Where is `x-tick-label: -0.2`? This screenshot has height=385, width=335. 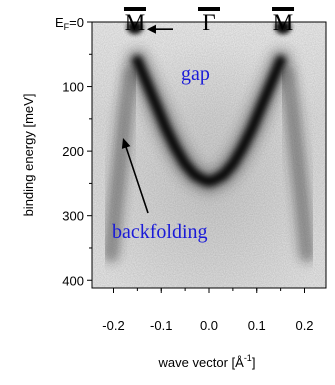
x-tick-label: -0.2 is located at coordinates (113, 325).